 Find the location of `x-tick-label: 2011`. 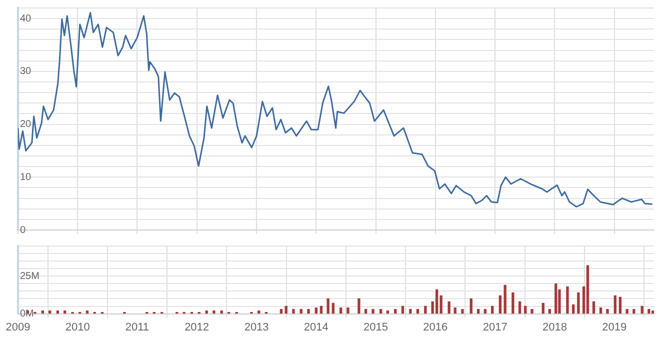

x-tick-label: 2011 is located at coordinates (137, 327).